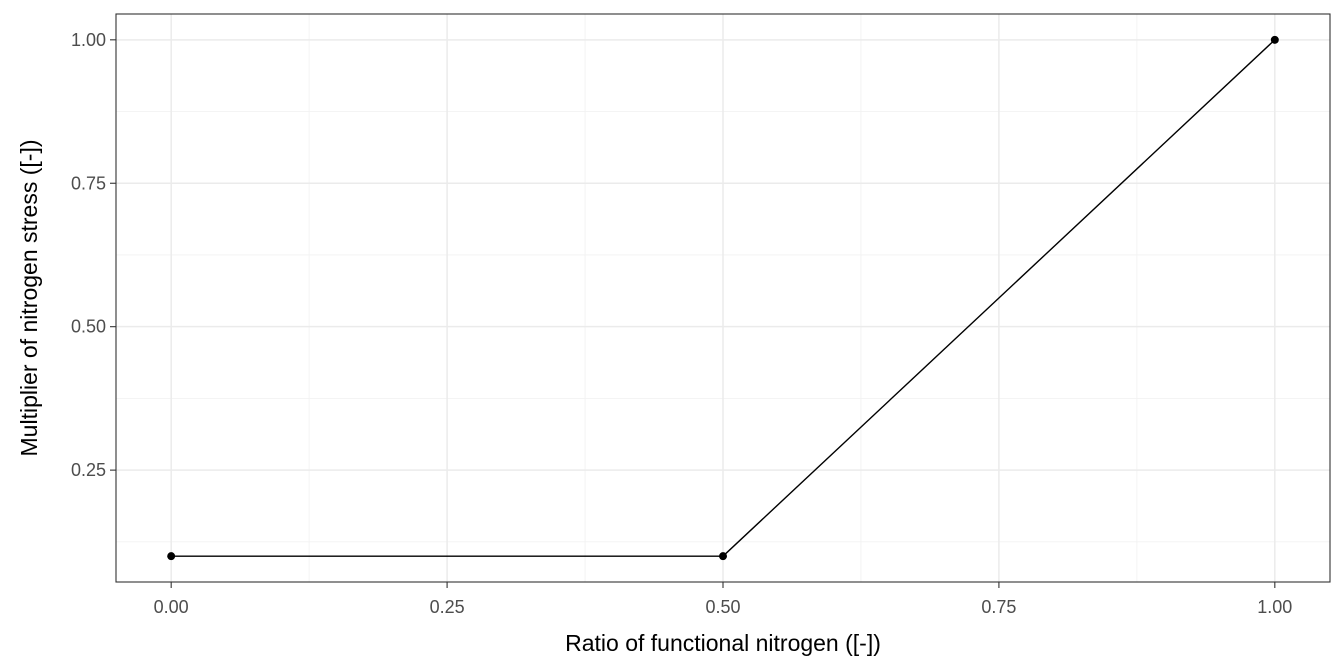 Image resolution: width=1344 pixels, height=672 pixels. I want to click on x-tick-label: 0.75, so click(998, 607).